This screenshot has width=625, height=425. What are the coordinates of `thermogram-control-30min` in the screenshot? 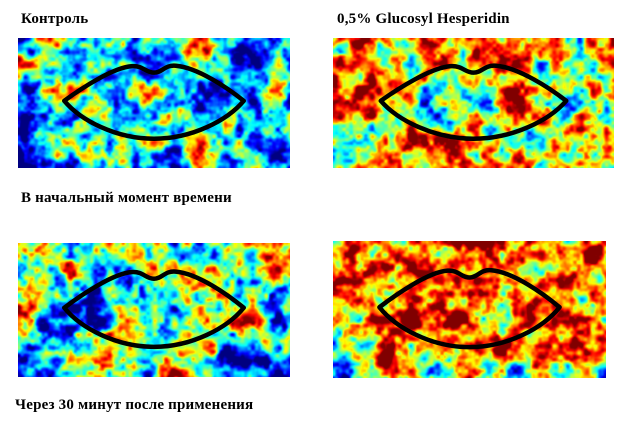 It's located at (154, 310).